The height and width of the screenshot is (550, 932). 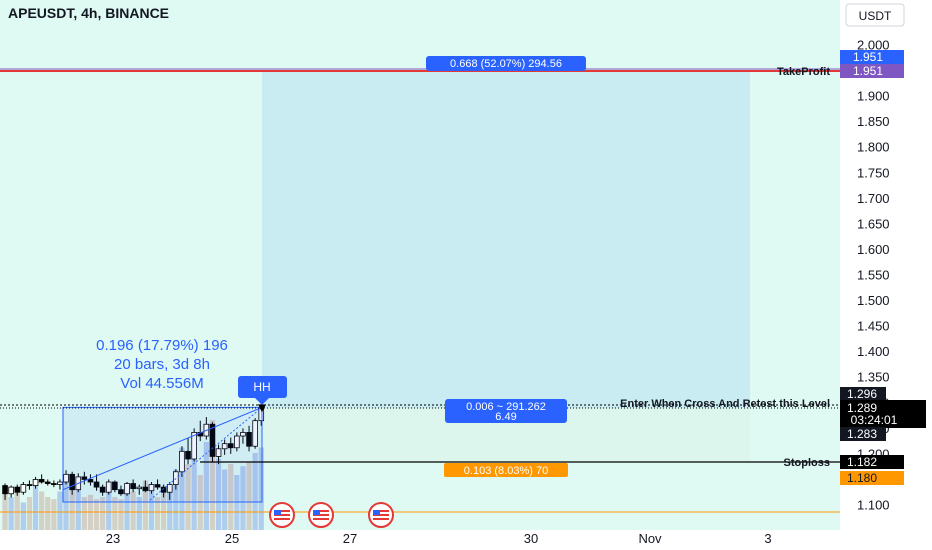 What do you see at coordinates (113, 538) in the screenshot?
I see `x-tick-label: 23` at bounding box center [113, 538].